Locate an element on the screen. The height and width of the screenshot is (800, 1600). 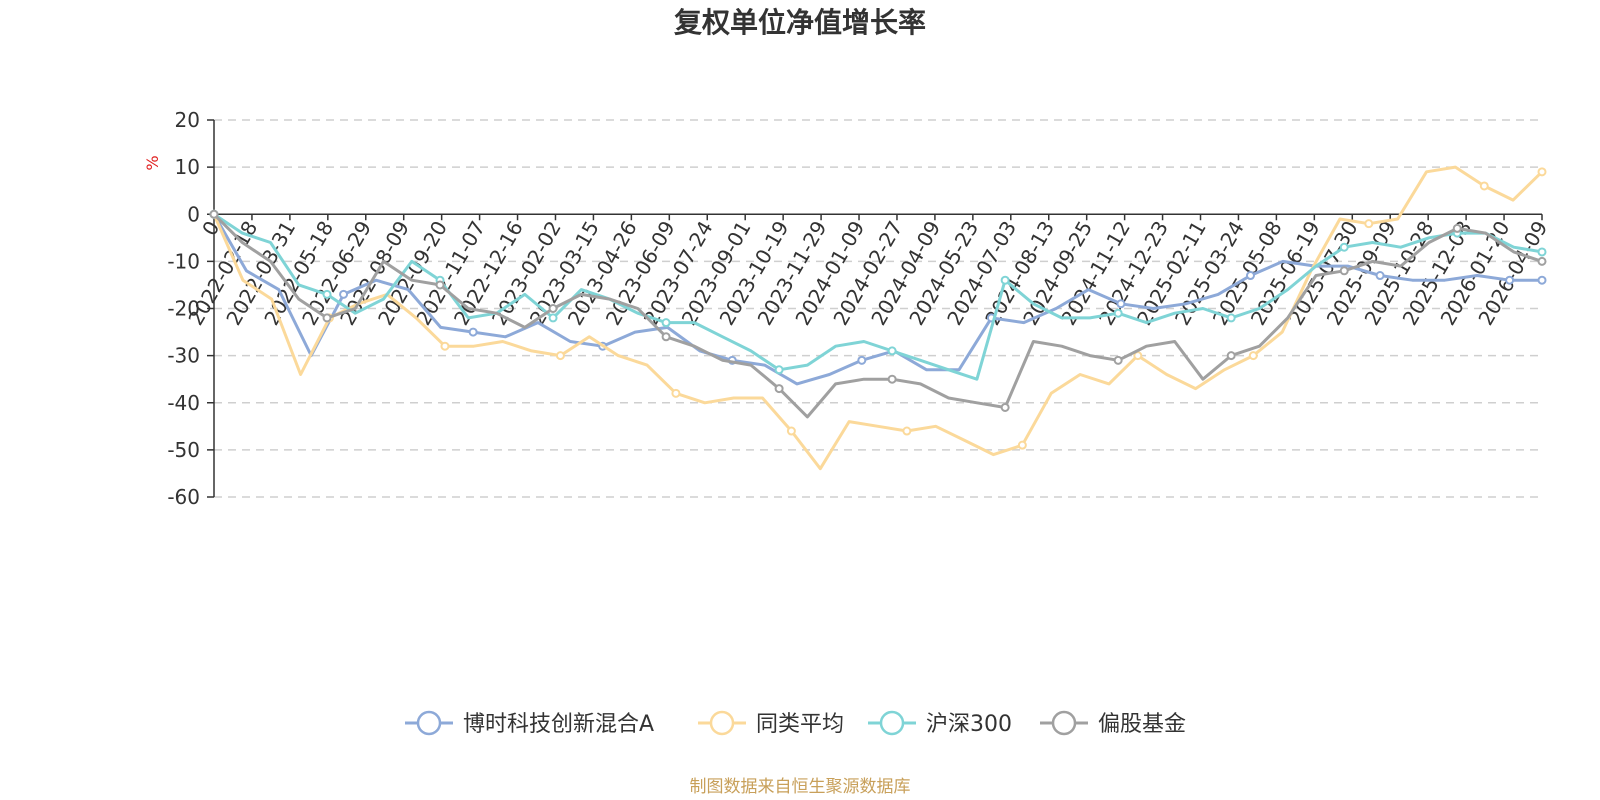
legend-label: 偏股基金 is located at coordinates (1142, 724).